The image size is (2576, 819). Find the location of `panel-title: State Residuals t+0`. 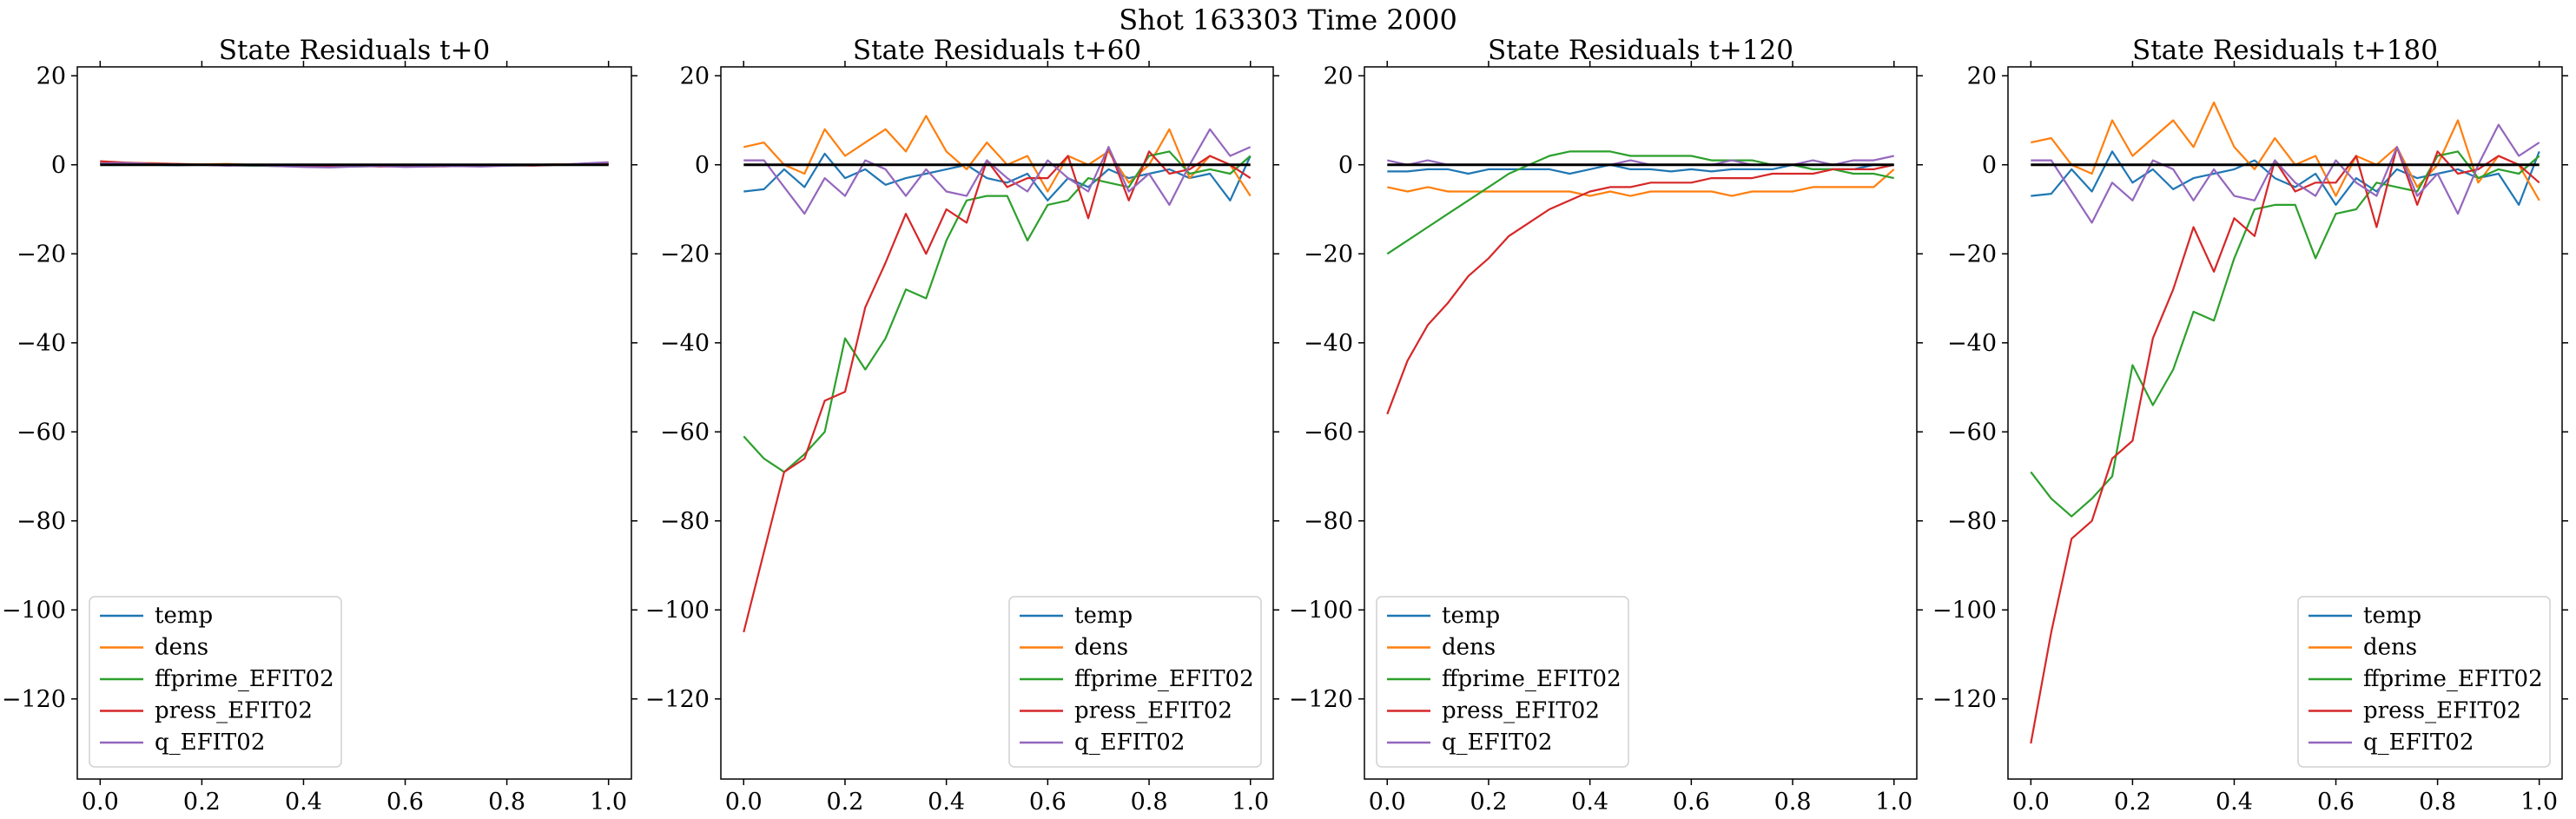

panel-title: State Residuals t+0 is located at coordinates (354, 50).